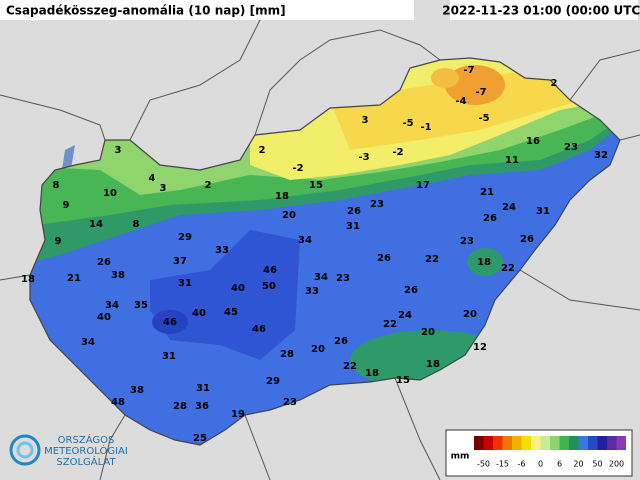  I want to click on legend-unit: mm, so click(460, 457).